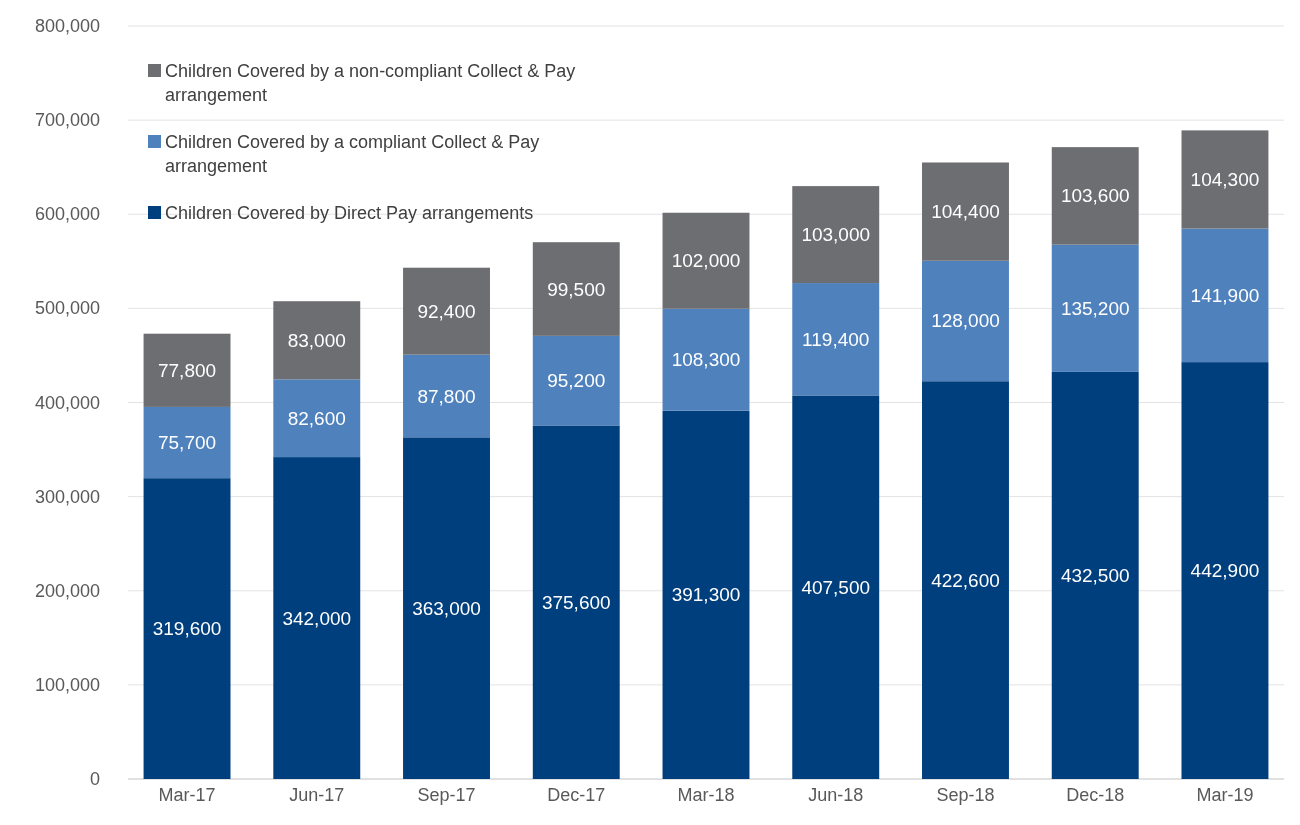 The image size is (1300, 825). I want to click on x-tick-label: Dec-17, so click(576, 795).